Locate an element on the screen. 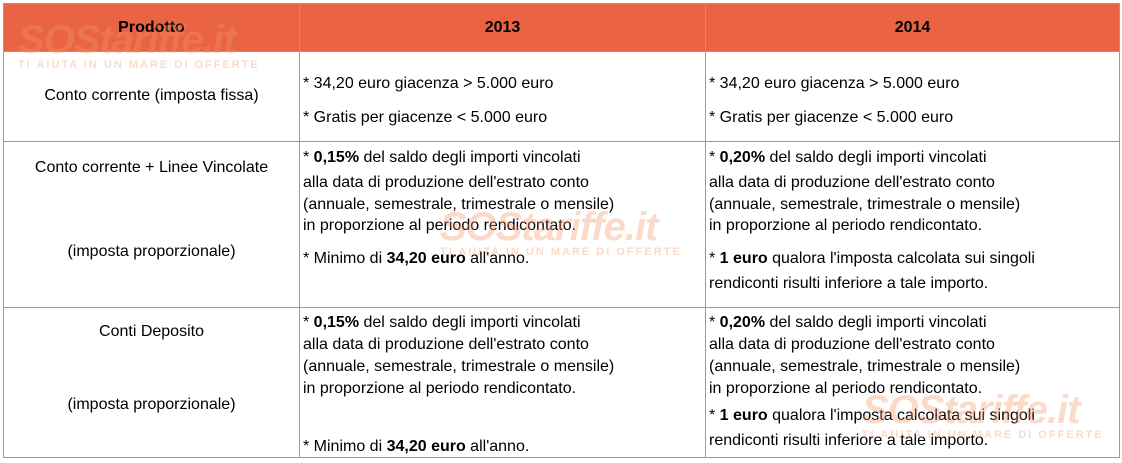 This screenshot has width=1122, height=463. product-name: Conto corrente + Linee Vincolate is located at coordinates (151, 167).